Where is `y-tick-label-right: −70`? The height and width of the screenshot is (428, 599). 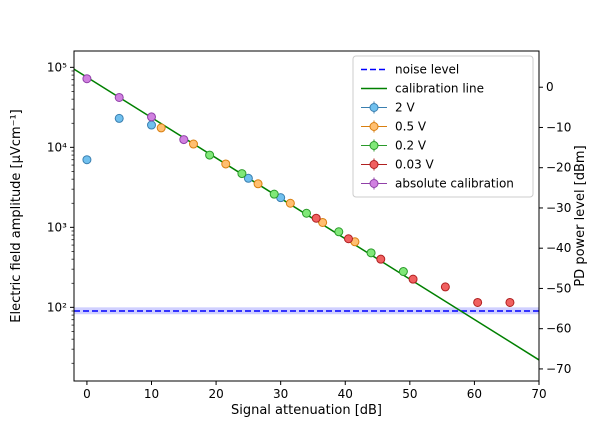 y-tick-label-right: −70 is located at coordinates (558, 369).